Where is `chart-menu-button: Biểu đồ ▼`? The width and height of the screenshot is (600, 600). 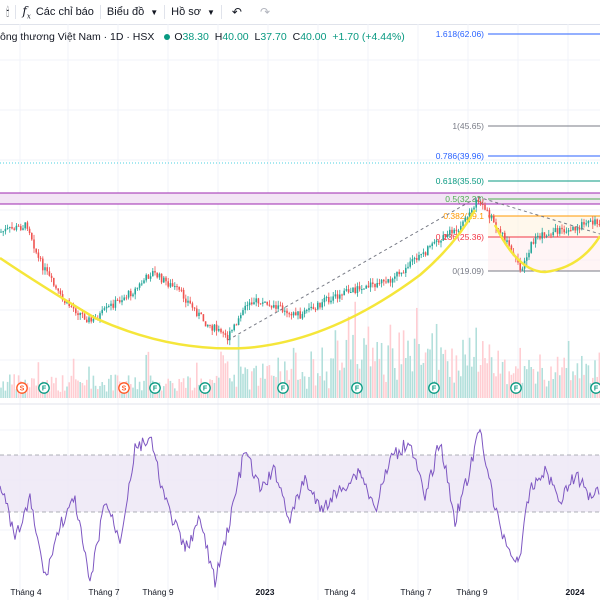
chart-menu-button: Biểu đồ ▼ is located at coordinates (132, 12).